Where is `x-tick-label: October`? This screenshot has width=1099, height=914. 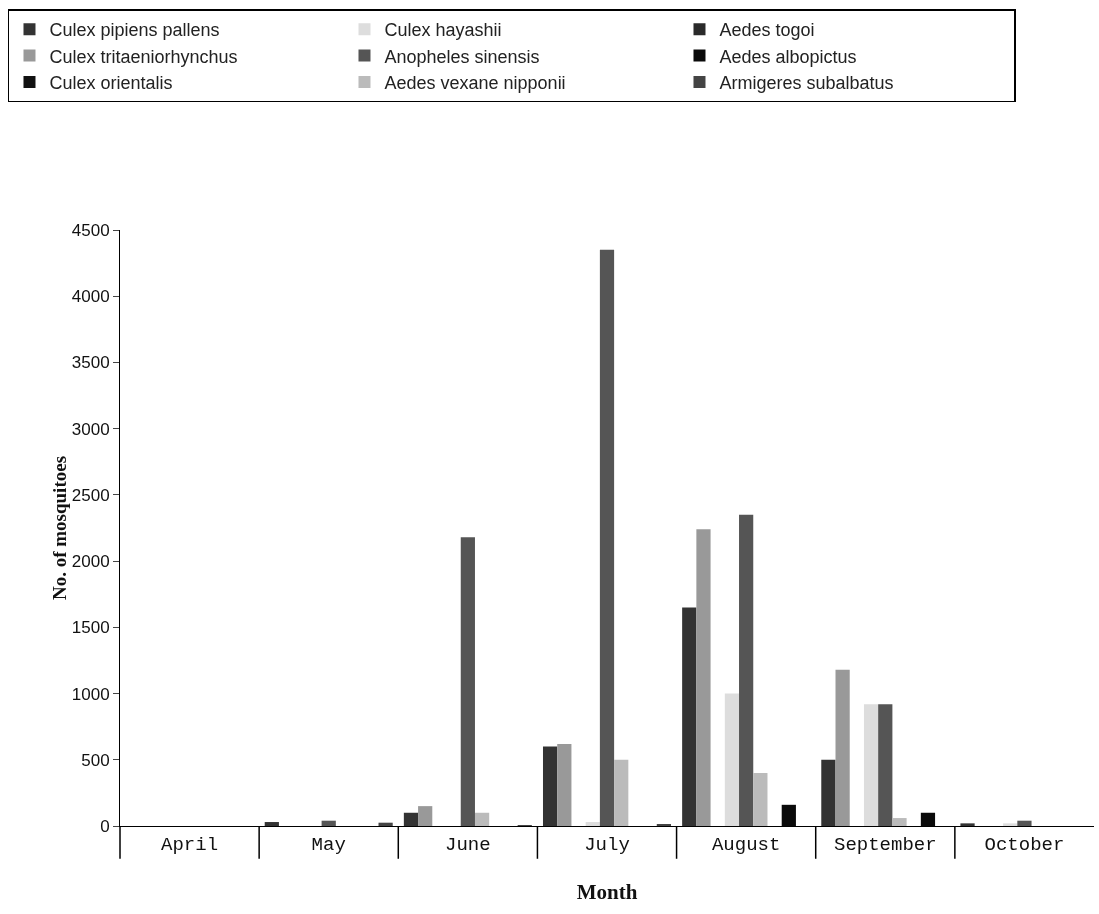
x-tick-label: October is located at coordinates (1024, 844).